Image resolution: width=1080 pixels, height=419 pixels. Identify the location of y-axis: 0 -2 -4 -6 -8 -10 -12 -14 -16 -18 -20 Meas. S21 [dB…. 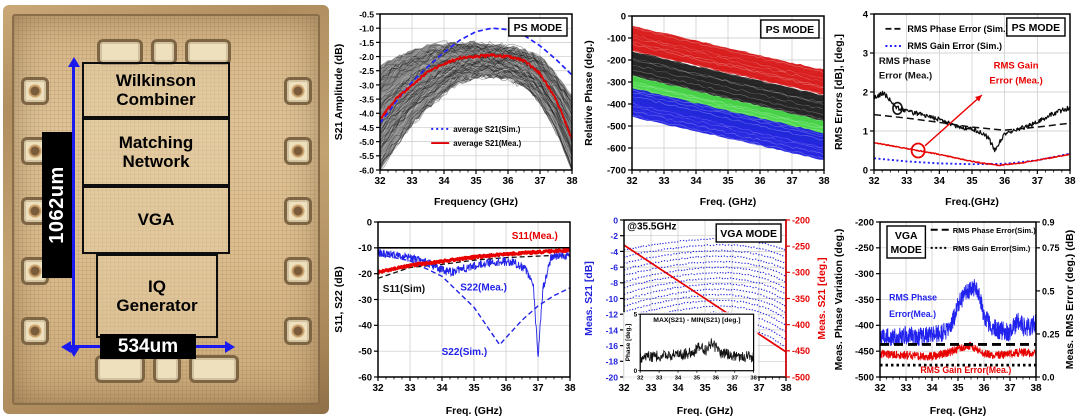
(603, 298).